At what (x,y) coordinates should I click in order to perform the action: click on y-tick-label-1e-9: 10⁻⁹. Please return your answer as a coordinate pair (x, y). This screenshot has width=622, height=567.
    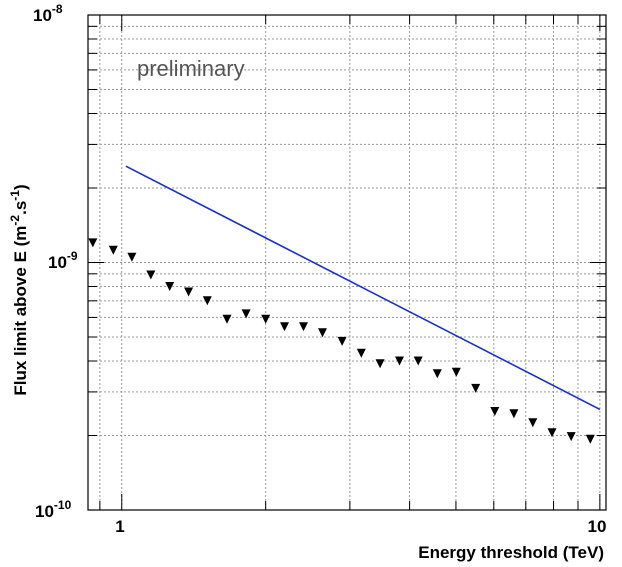
    Looking at the image, I should click on (63, 260).